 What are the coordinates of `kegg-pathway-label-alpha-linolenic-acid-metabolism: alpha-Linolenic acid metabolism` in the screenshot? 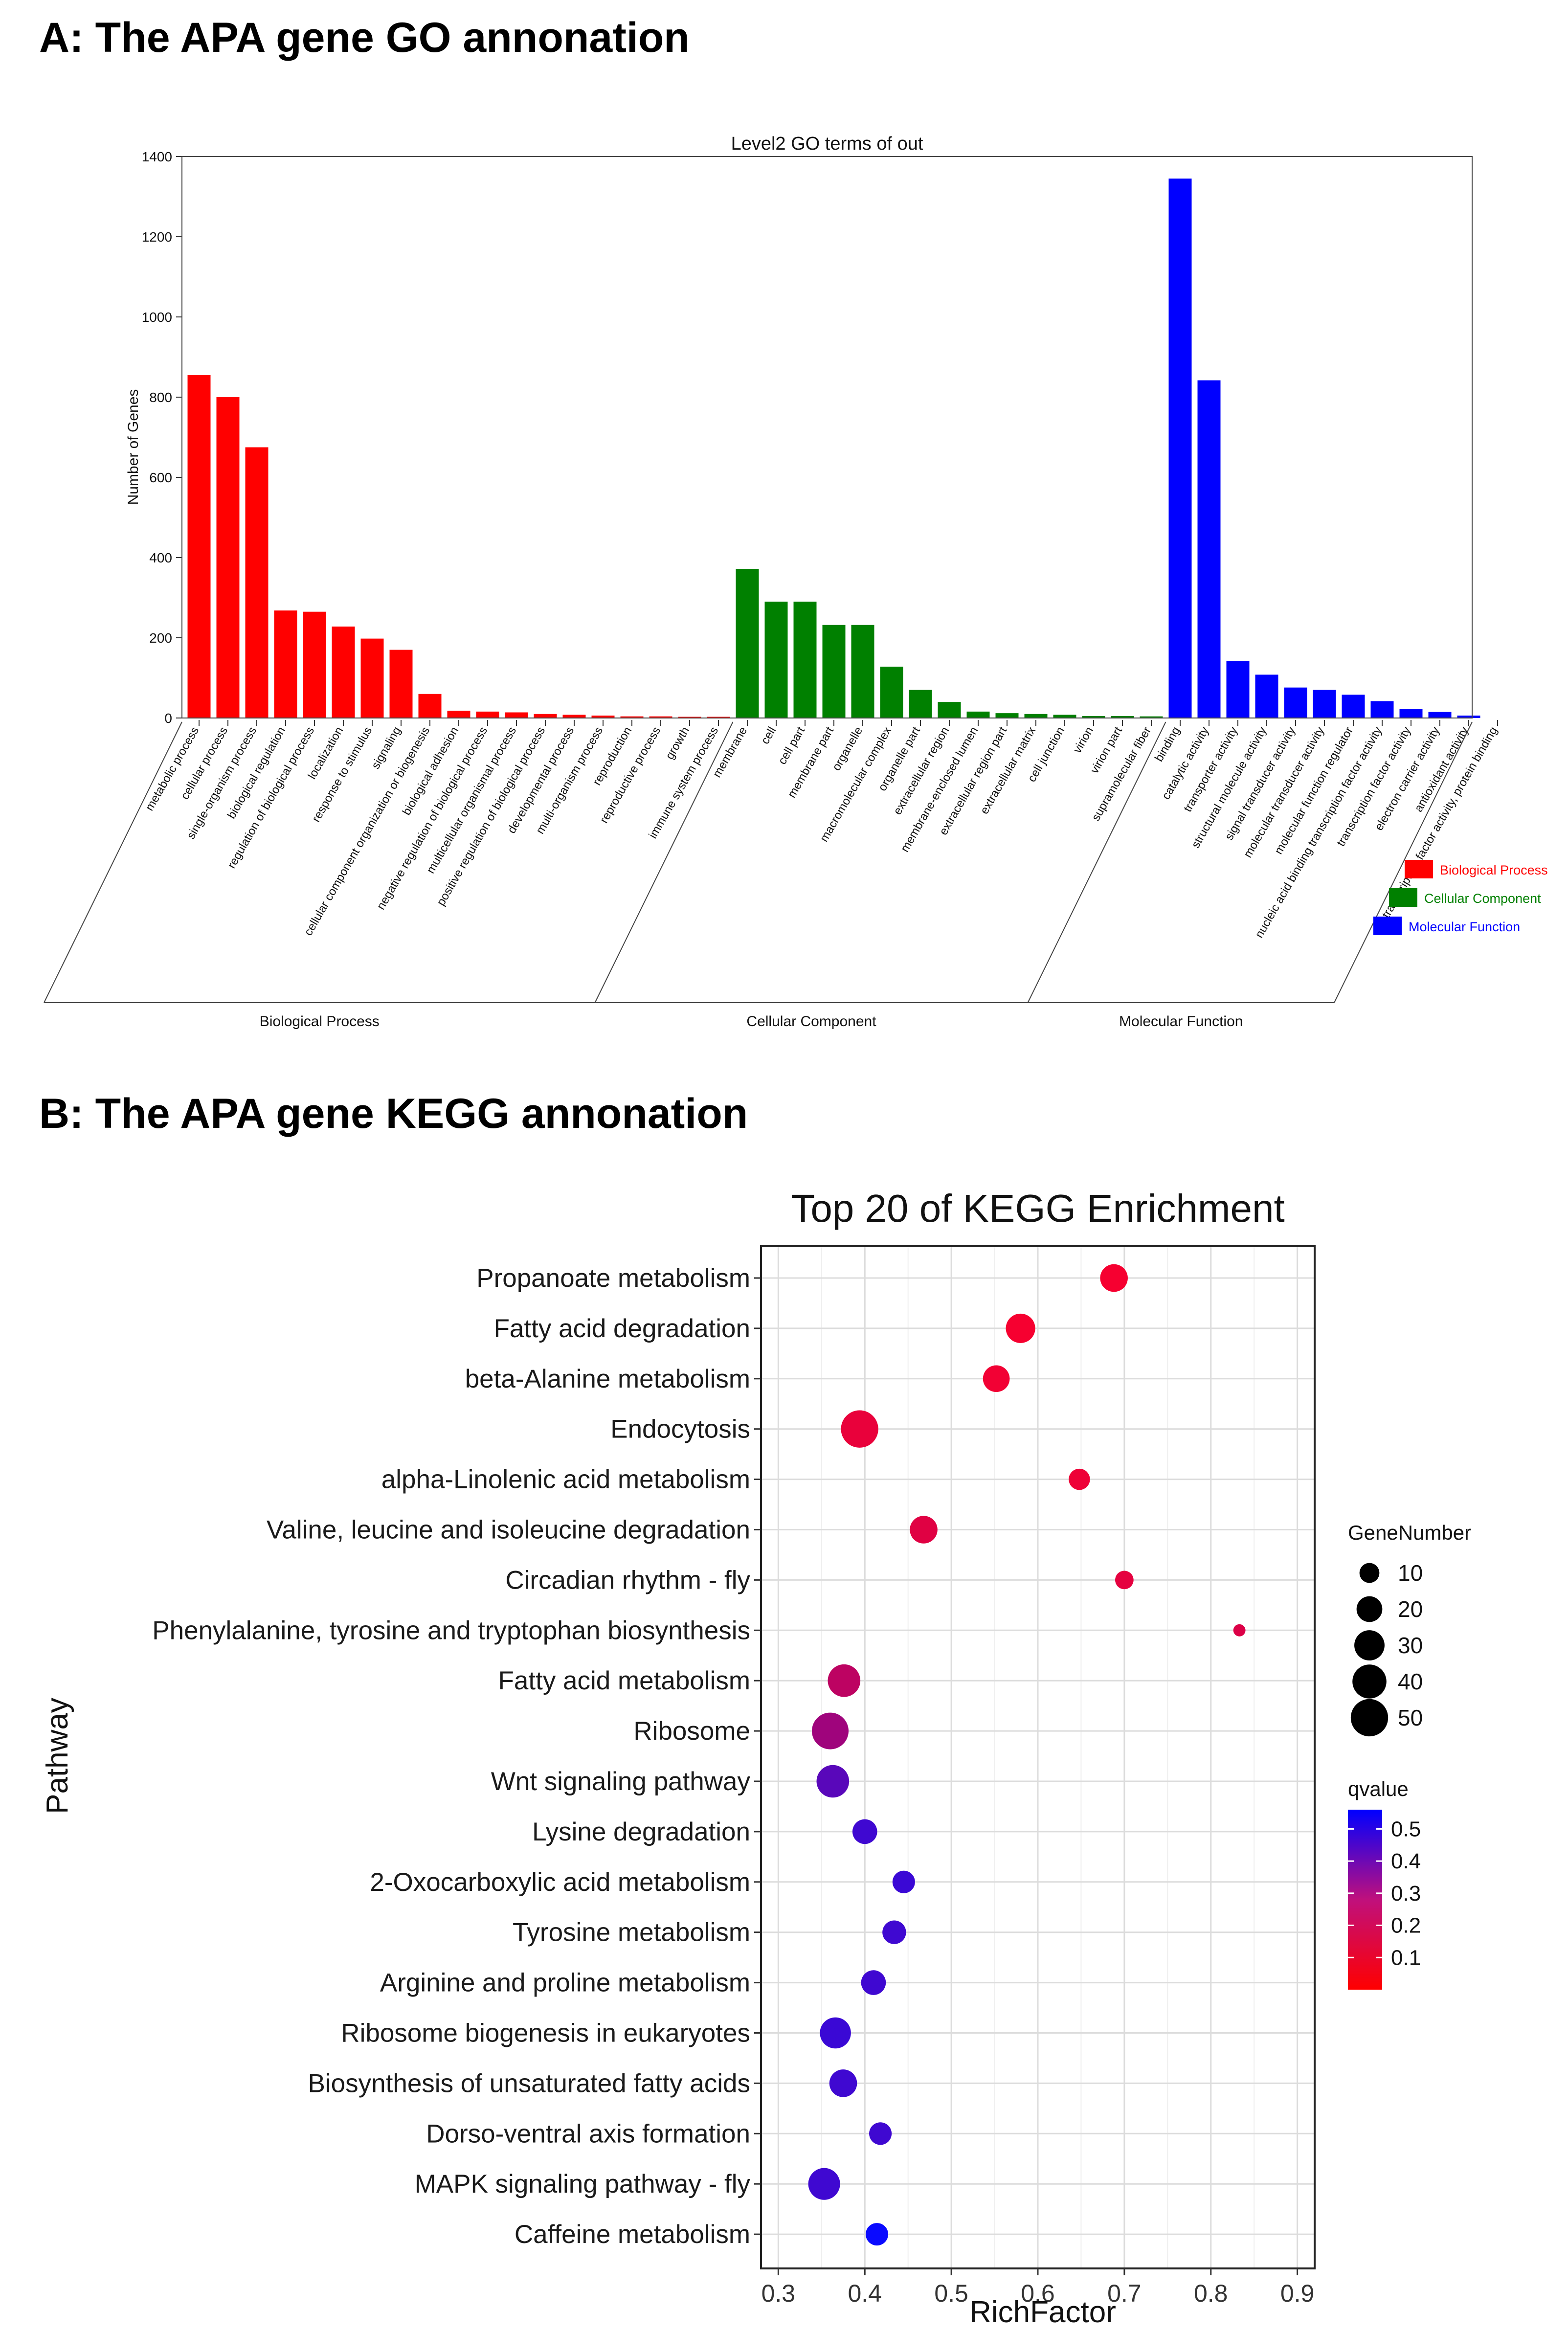 It's located at (565, 1480).